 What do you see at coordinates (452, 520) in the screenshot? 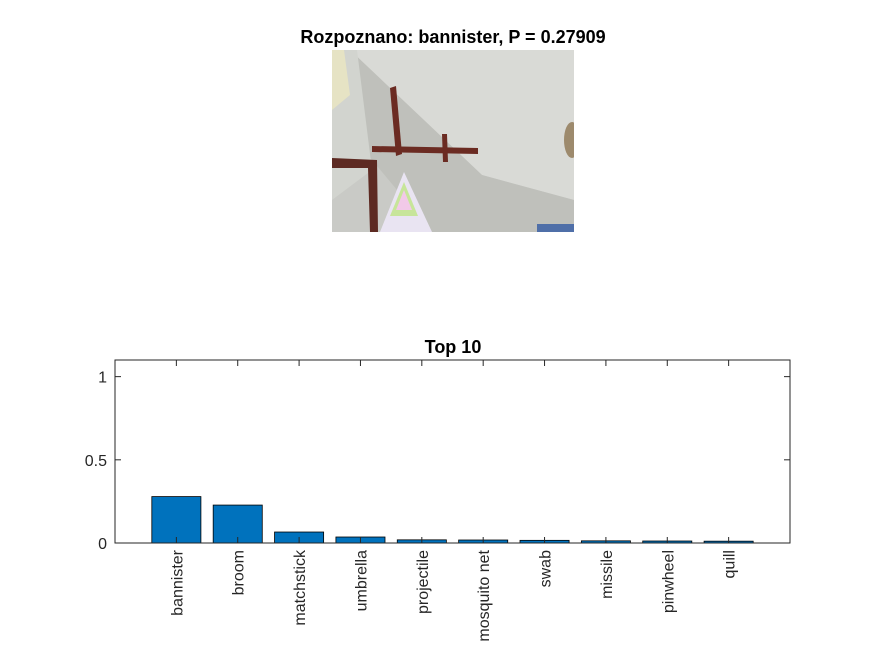
I see `bars-layer` at bounding box center [452, 520].